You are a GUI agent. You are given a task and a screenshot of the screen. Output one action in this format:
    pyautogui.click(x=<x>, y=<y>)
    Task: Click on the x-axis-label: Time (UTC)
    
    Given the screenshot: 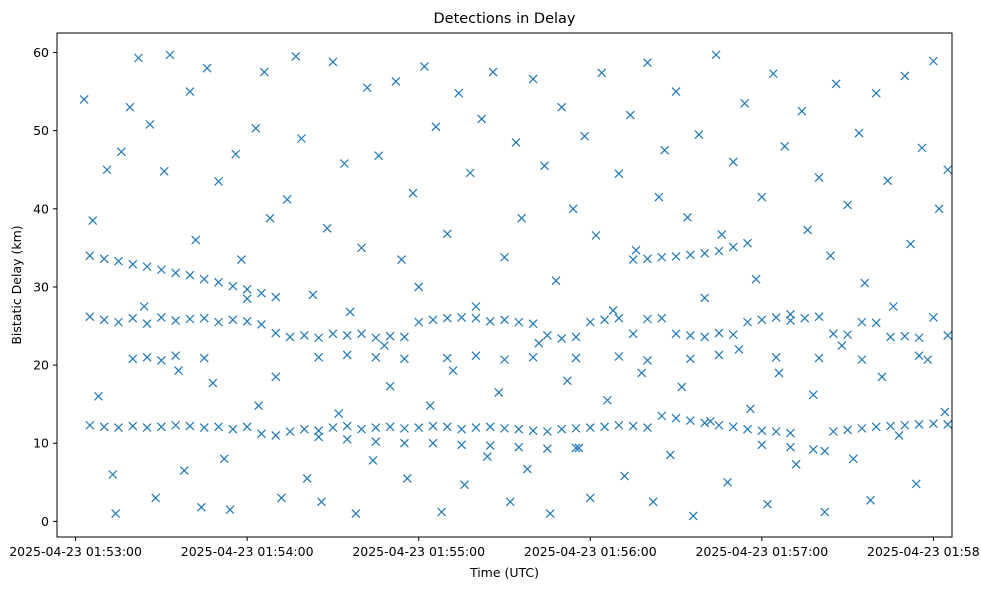 What is the action you would take?
    pyautogui.click(x=504, y=572)
    